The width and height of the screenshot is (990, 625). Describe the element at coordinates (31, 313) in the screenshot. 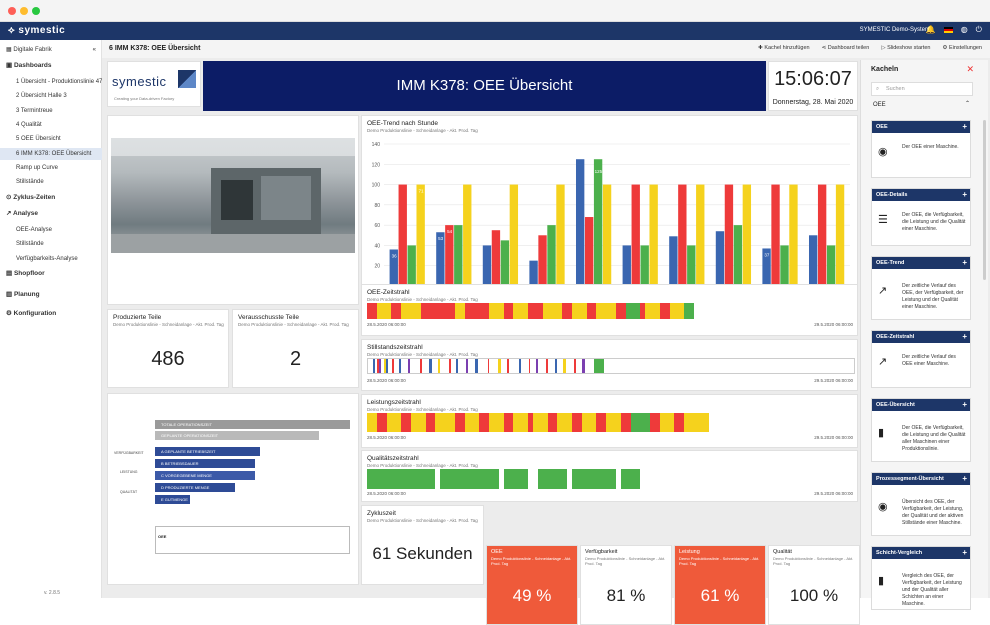

I see `sidebar-section-konfiguration: ⚙ Konfiguration` at that location.